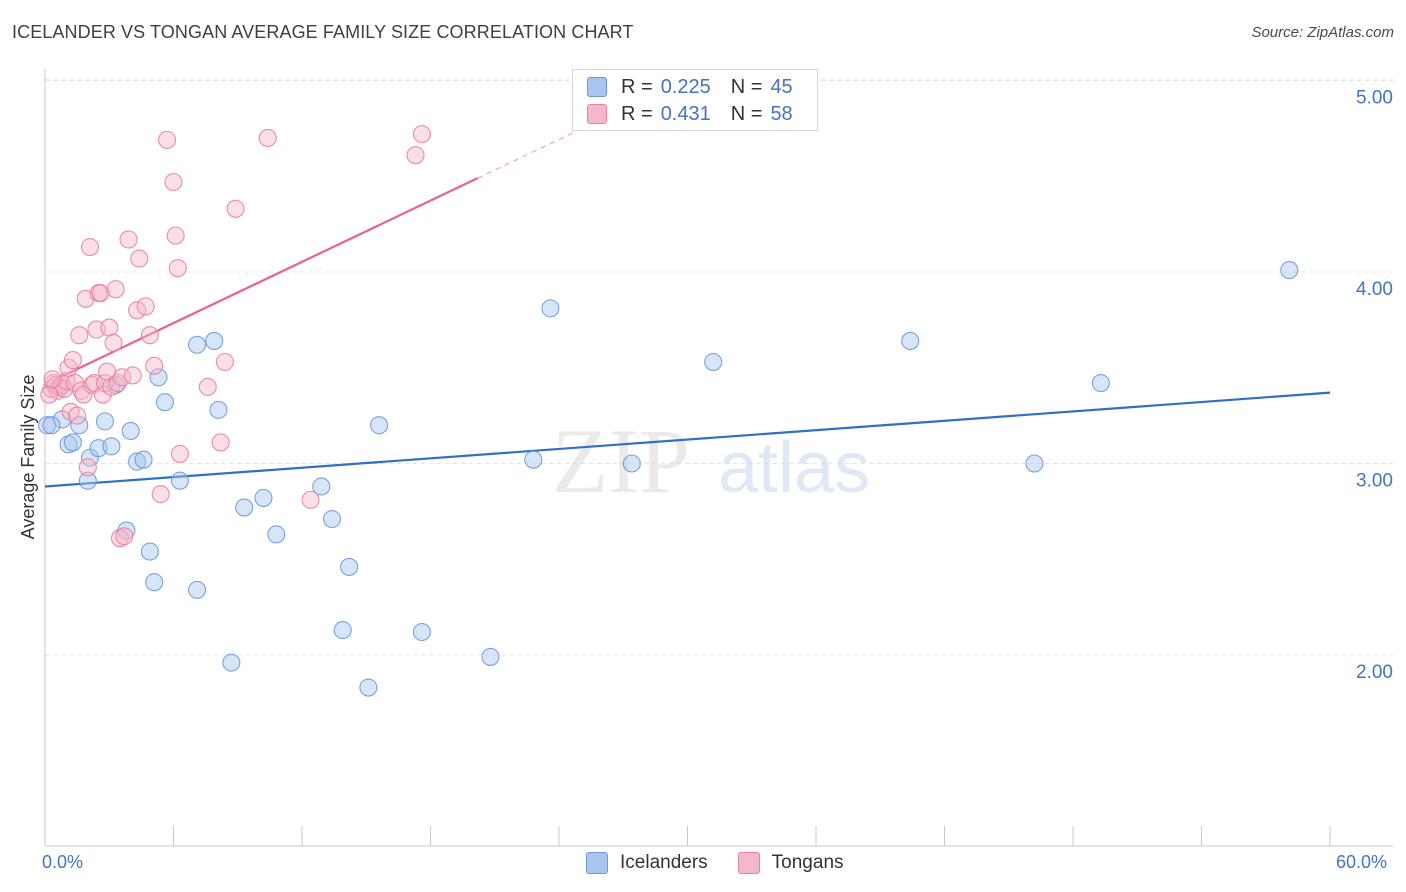 The width and height of the screenshot is (1406, 892). What do you see at coordinates (687, 836) in the screenshot?
I see `x-ticks` at bounding box center [687, 836].